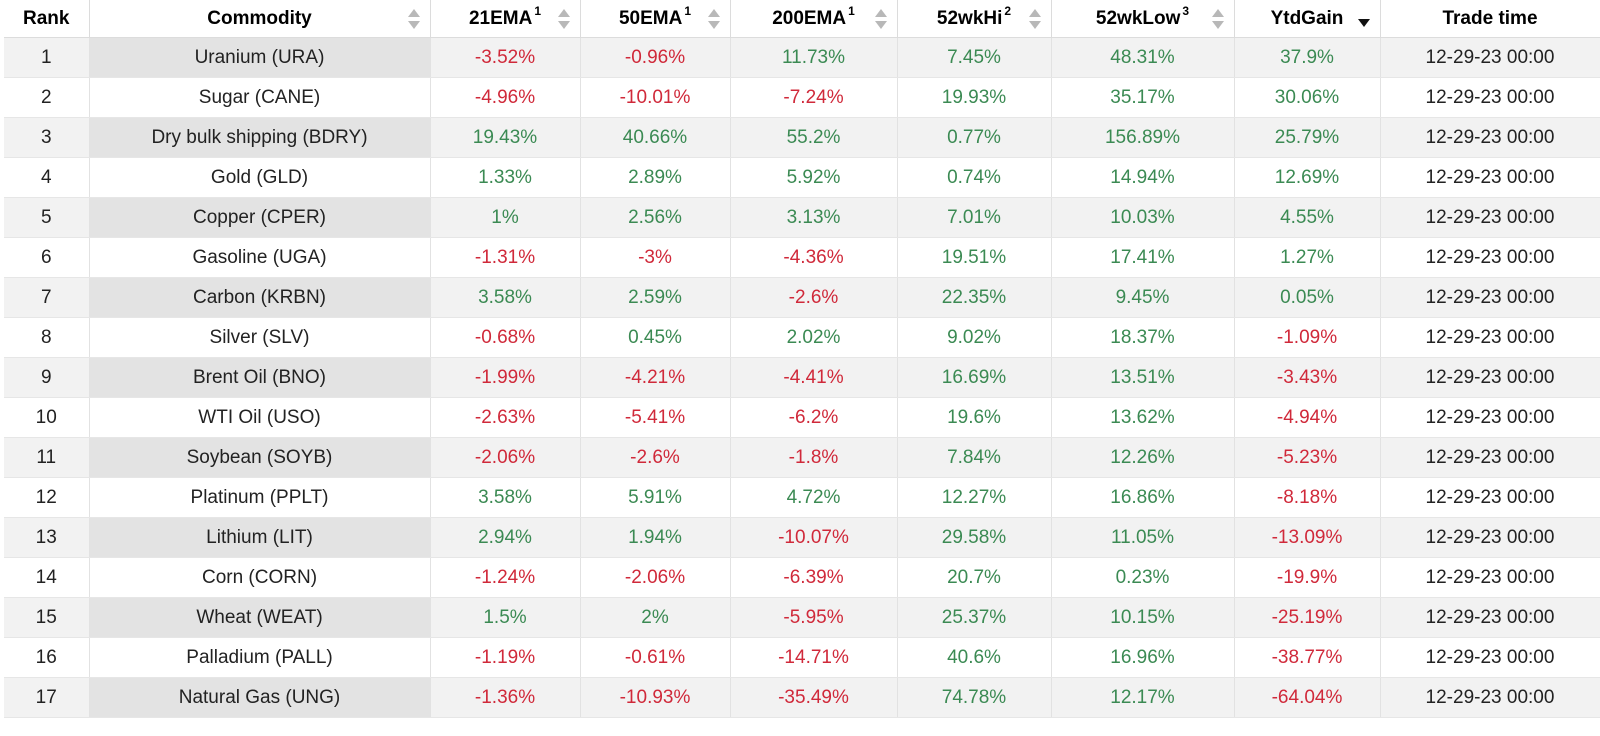  What do you see at coordinates (974, 377) in the screenshot?
I see `cell-hi52: 16.69%` at bounding box center [974, 377].